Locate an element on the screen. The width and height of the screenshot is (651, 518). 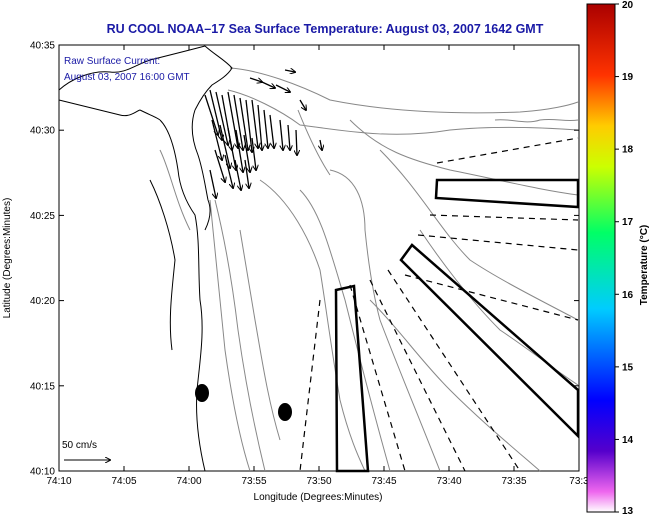
y-tick-label: 40:10 is located at coordinates (42, 472).